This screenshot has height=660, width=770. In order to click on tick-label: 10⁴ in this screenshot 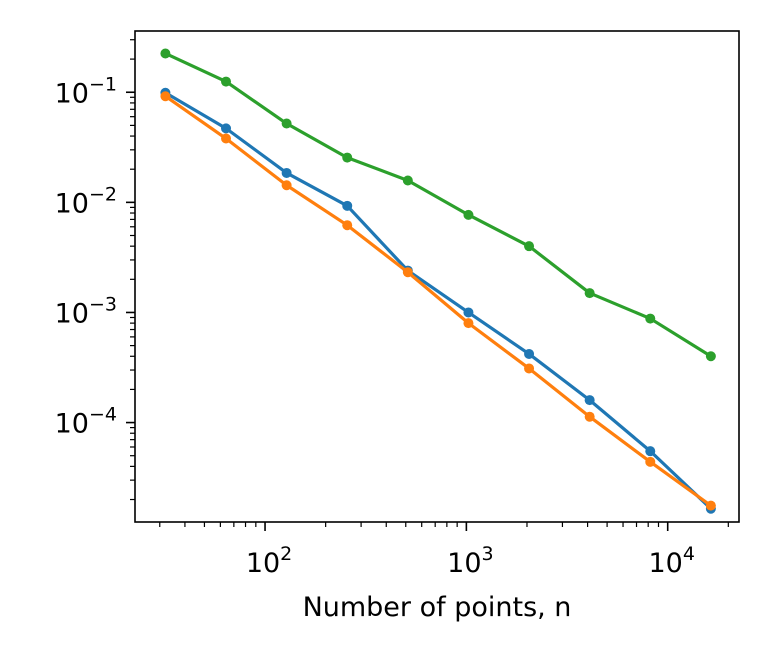, I will do `click(671, 561)`.